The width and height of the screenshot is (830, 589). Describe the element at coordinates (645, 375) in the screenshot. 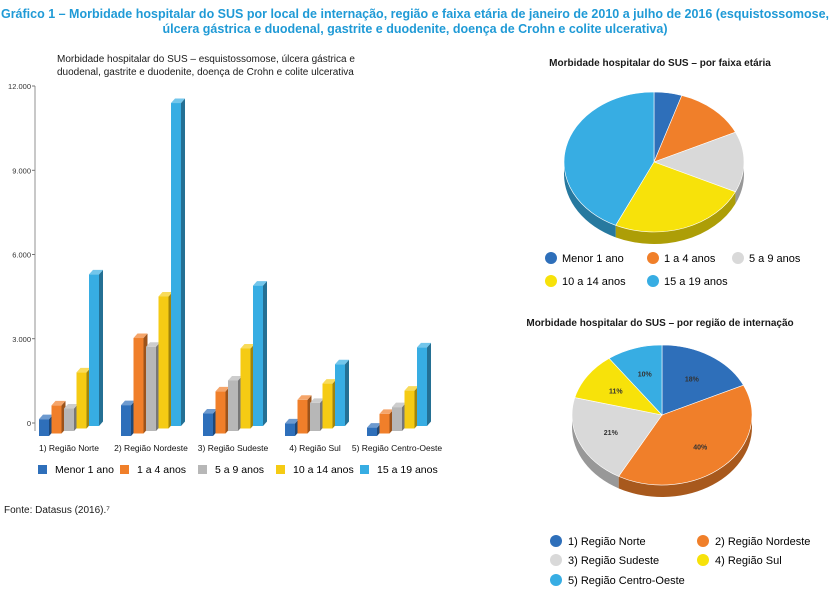

I see `pie-percent-label: 10%` at that location.